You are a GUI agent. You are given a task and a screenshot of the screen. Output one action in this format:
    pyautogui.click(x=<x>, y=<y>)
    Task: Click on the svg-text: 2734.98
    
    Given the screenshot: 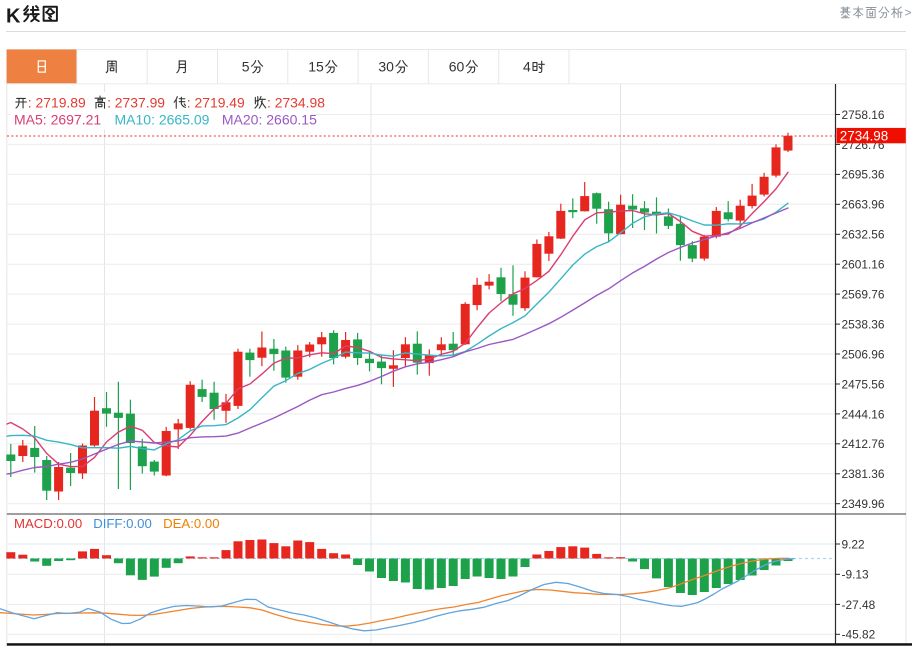 What is the action you would take?
    pyautogui.click(x=864, y=136)
    